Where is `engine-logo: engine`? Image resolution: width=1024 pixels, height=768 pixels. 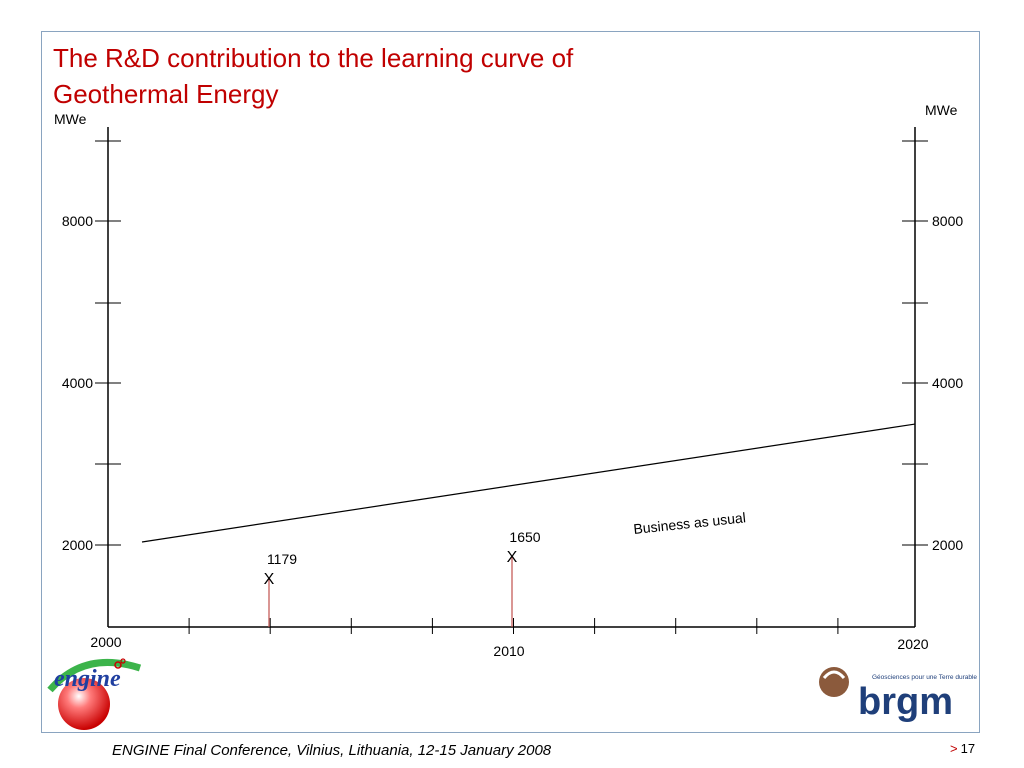
engine-logo: engine is located at coordinates (94, 694).